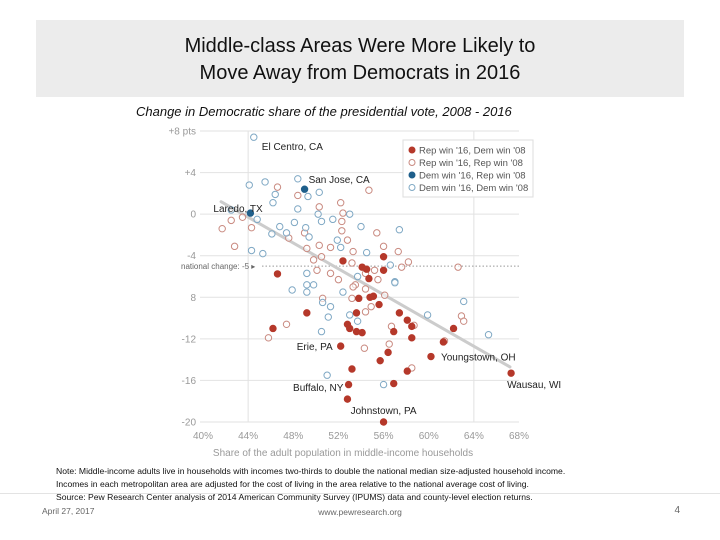  Describe the element at coordinates (318, 388) in the screenshot. I see `annotation-label: Buffalo, NY` at that location.